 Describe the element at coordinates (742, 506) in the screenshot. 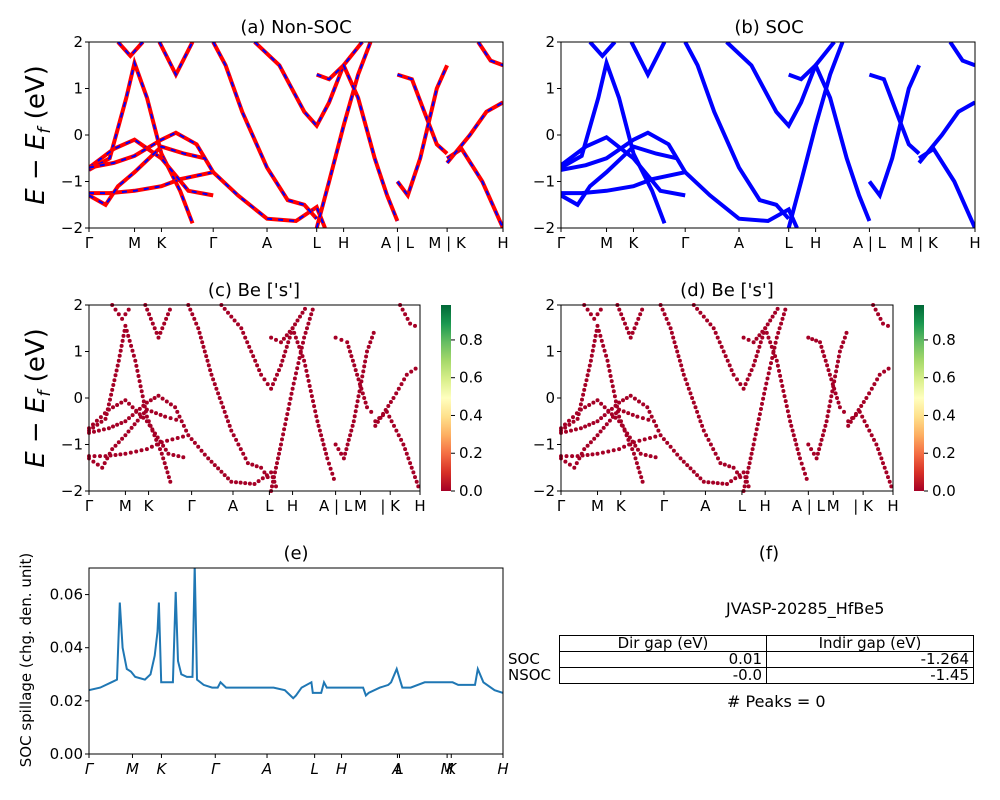

I see `x-tick-label: L` at that location.